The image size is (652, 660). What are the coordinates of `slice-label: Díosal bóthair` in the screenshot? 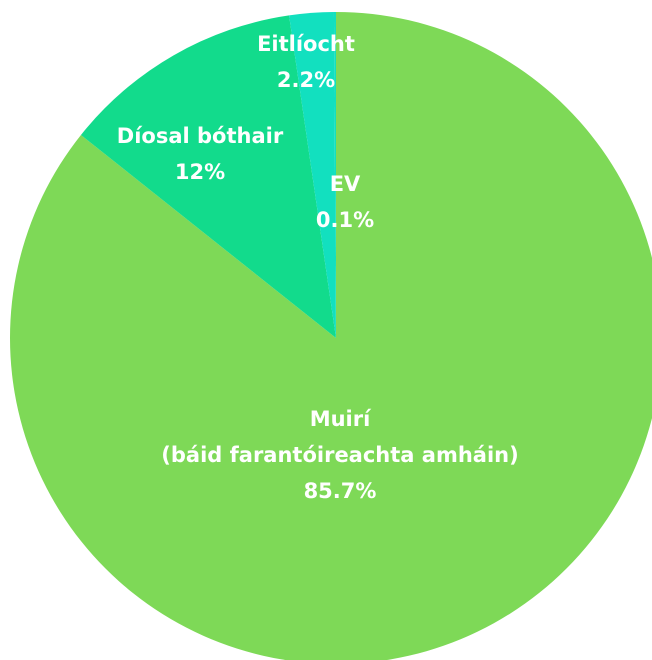 It's located at (200, 136).